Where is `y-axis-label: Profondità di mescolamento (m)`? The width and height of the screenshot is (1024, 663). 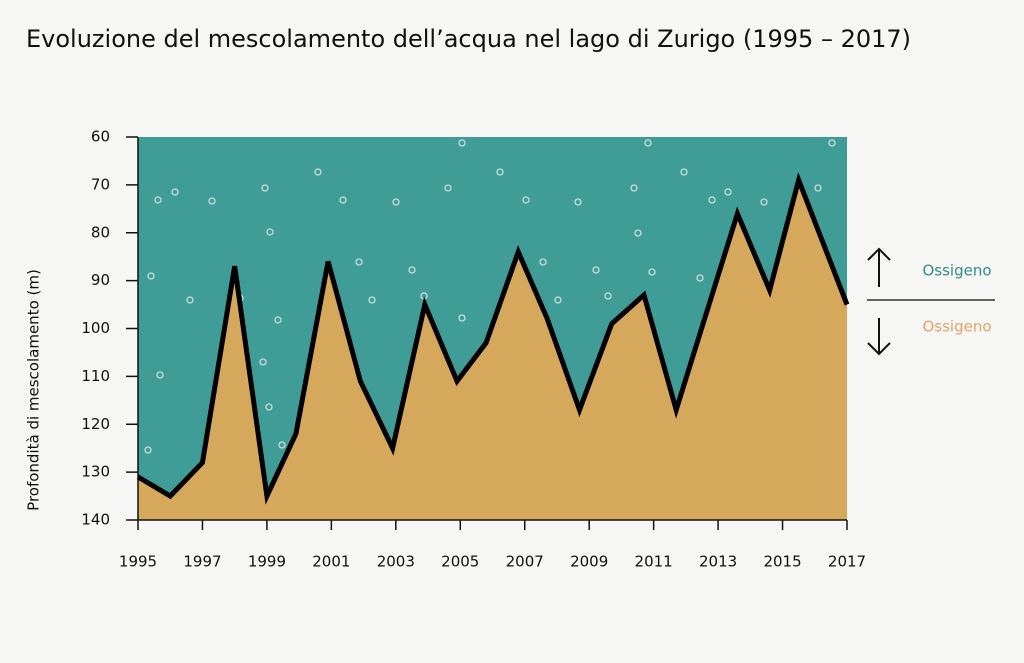
y-axis-label: Profondità di mescolamento (m) is located at coordinates (34, 390).